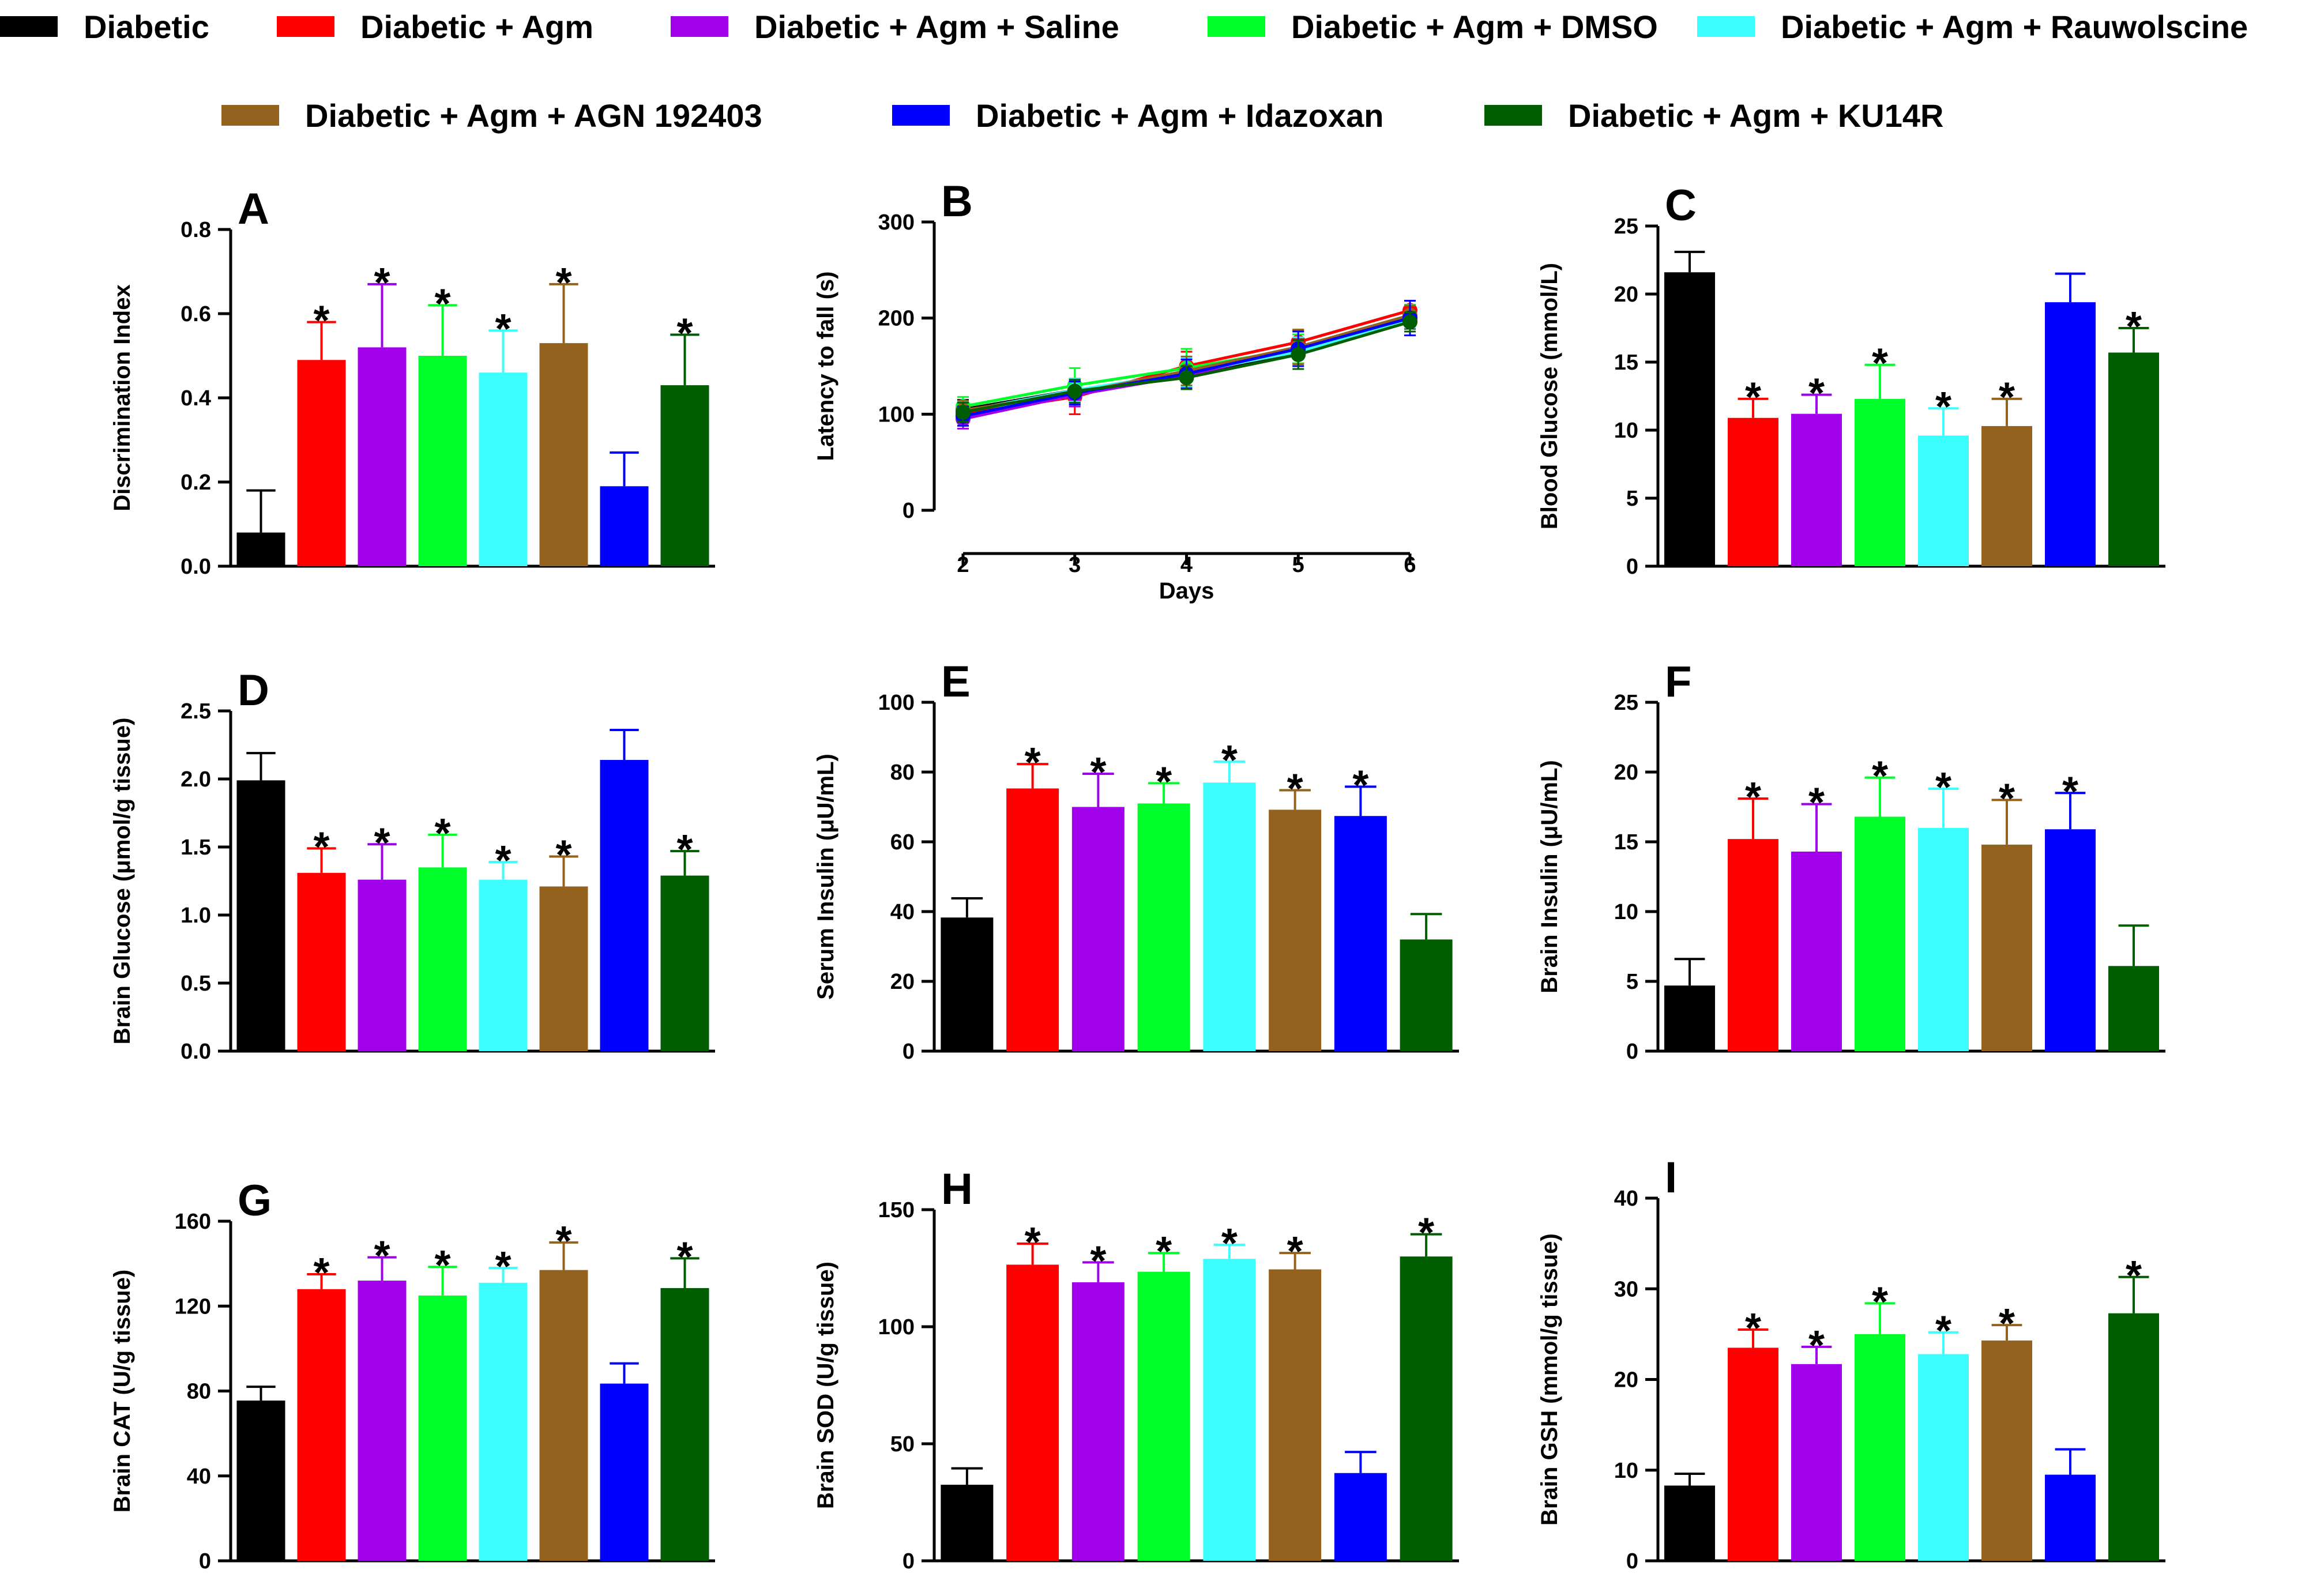 The width and height of the screenshot is (2324, 1581). Describe the element at coordinates (1626, 1289) in the screenshot. I see `y-tick-label: 30` at that location.